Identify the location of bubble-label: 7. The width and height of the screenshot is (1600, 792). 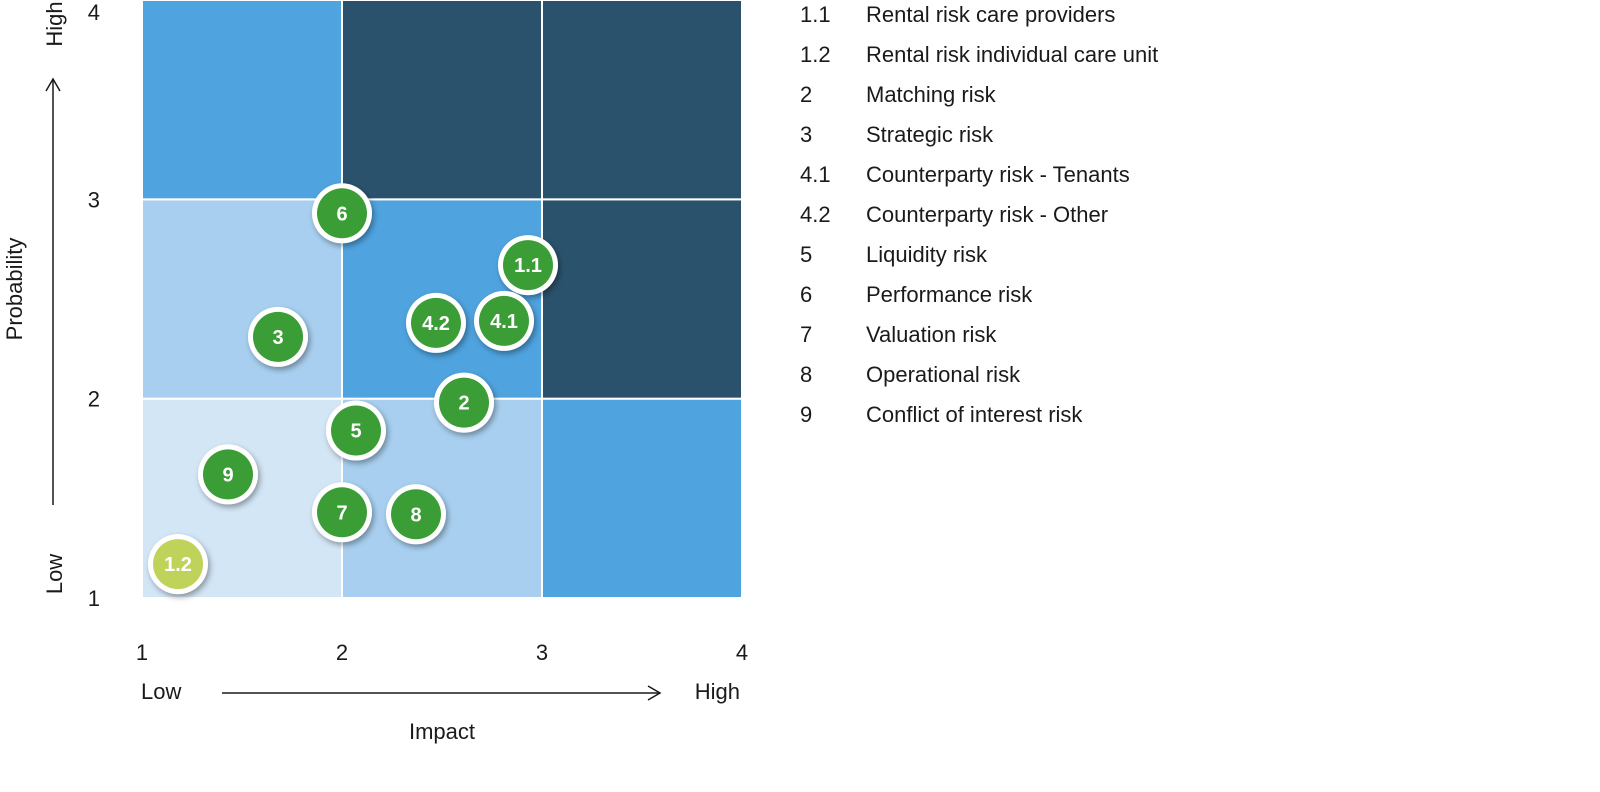
(341, 513).